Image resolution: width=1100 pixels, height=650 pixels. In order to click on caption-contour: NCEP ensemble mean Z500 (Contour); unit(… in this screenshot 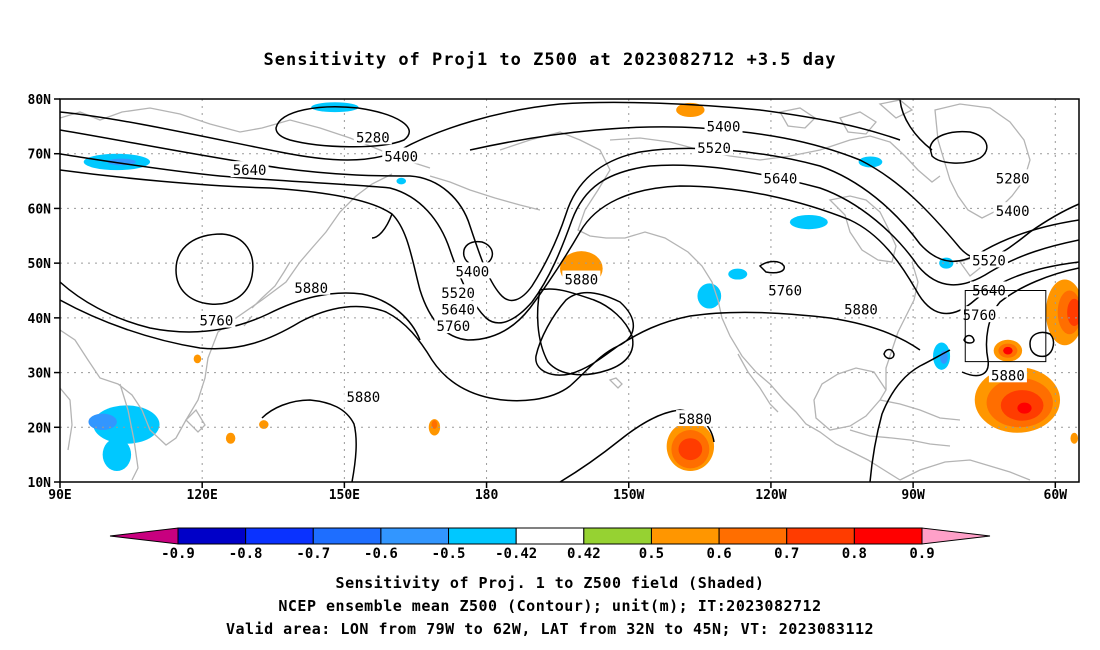, I will do `click(550, 606)`.